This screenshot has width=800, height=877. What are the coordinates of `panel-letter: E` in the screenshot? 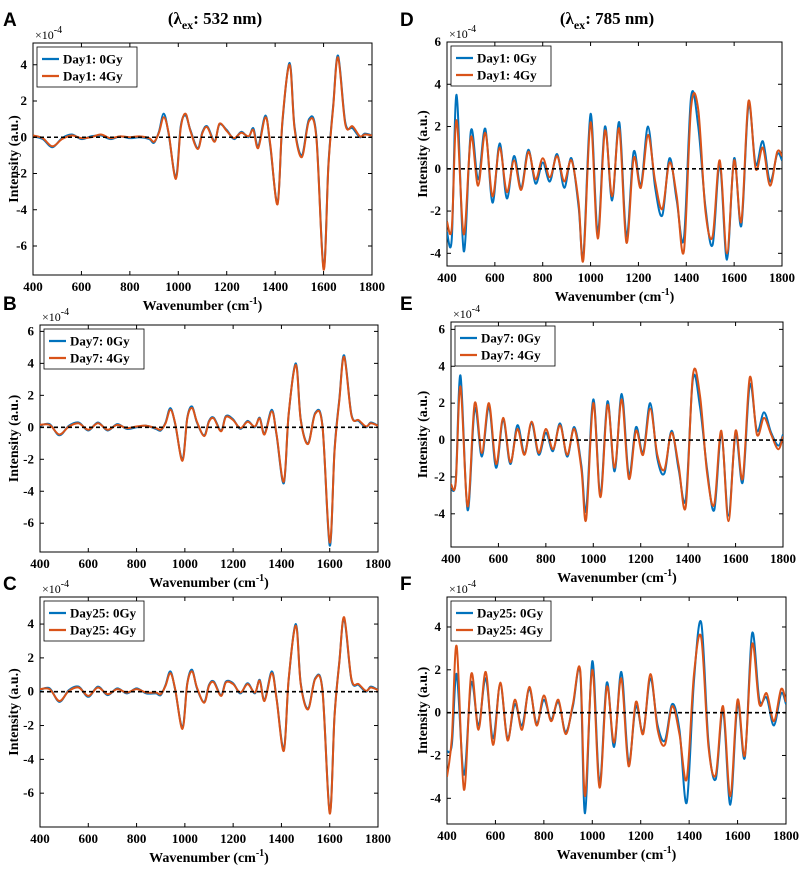 It's located at (406, 304).